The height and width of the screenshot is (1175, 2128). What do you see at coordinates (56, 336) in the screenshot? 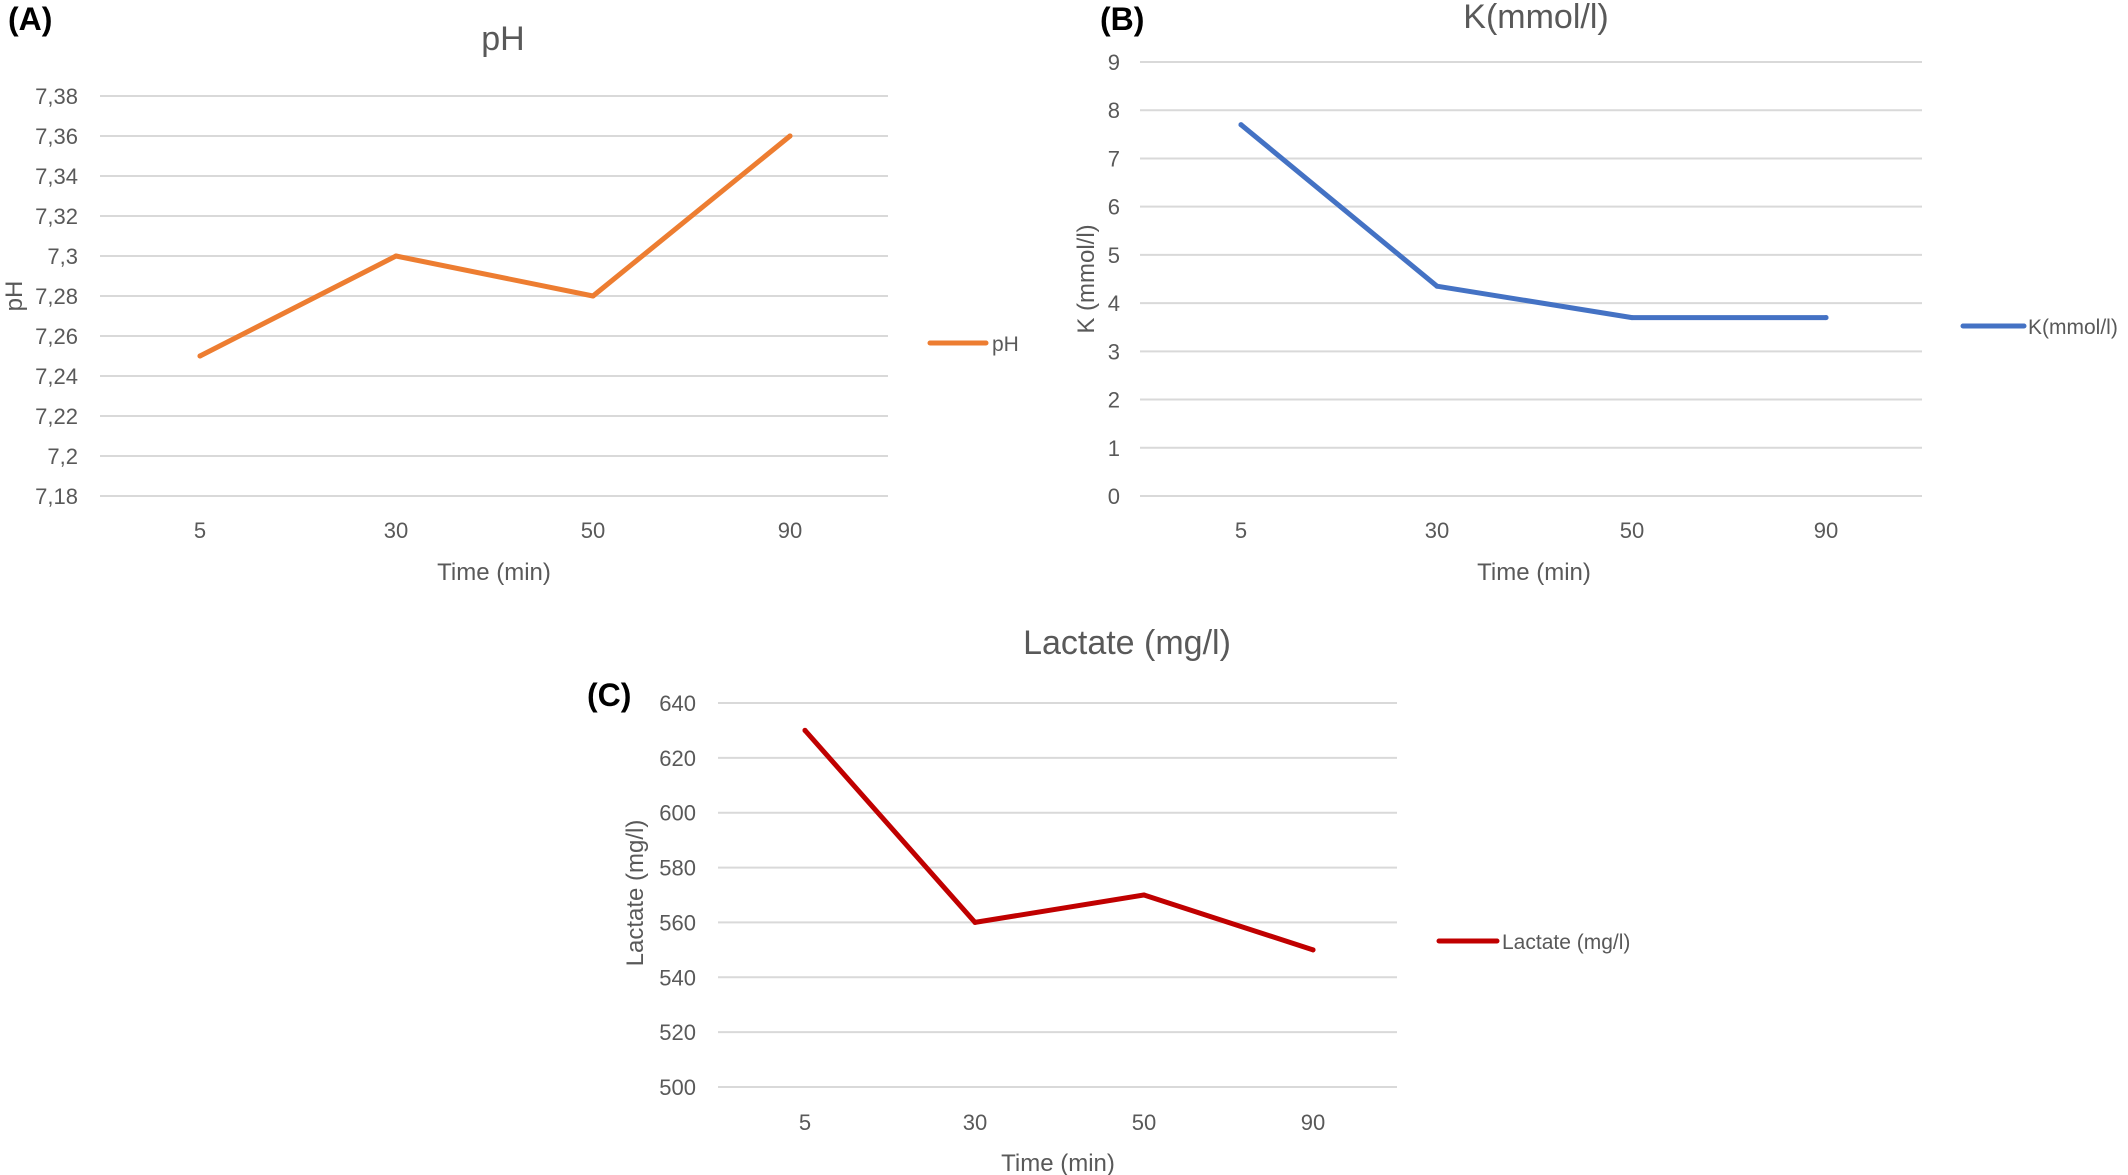
I see `y-tick-label: 7,26` at bounding box center [56, 336].